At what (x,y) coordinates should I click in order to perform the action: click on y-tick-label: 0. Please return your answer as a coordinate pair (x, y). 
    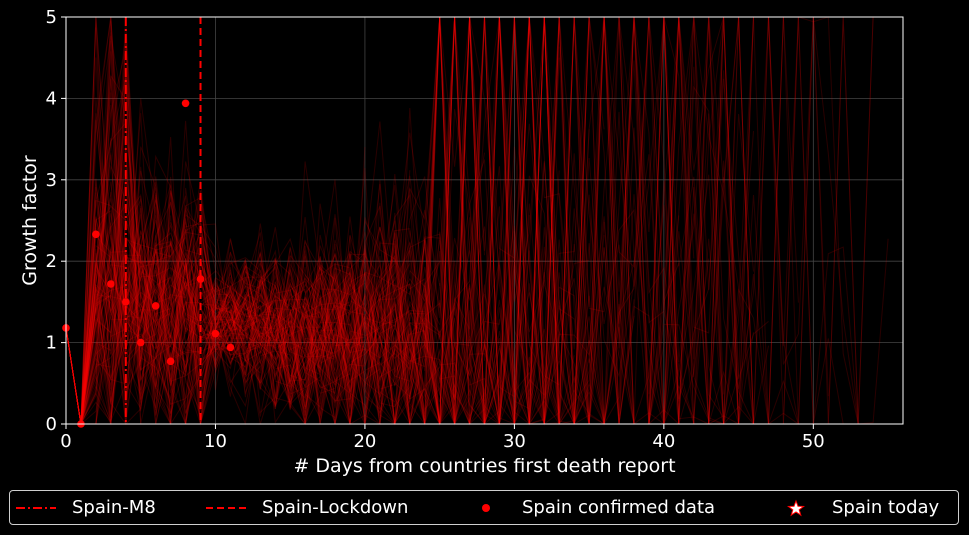
    Looking at the image, I should click on (51, 424).